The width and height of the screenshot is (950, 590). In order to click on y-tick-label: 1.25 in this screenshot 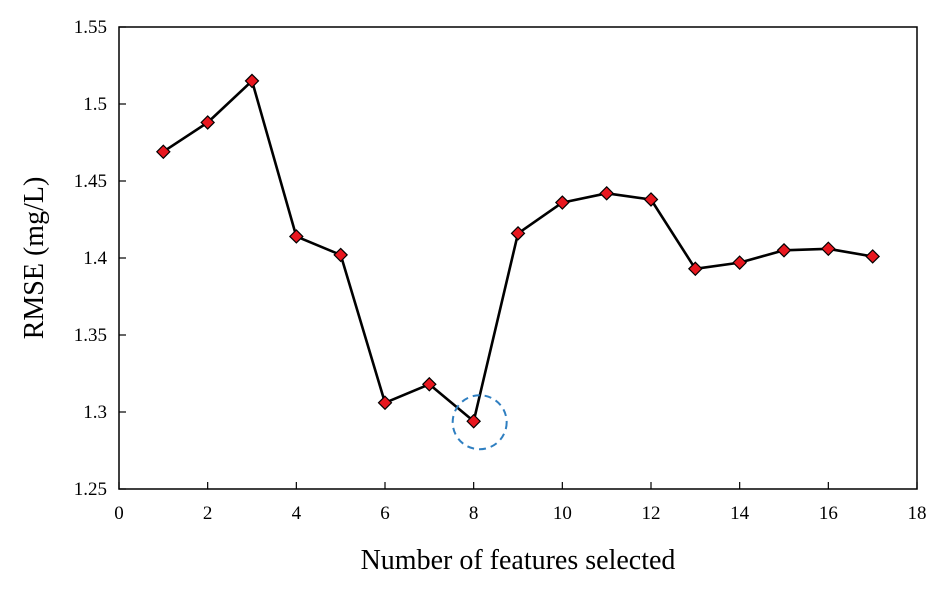, I will do `click(90, 489)`.